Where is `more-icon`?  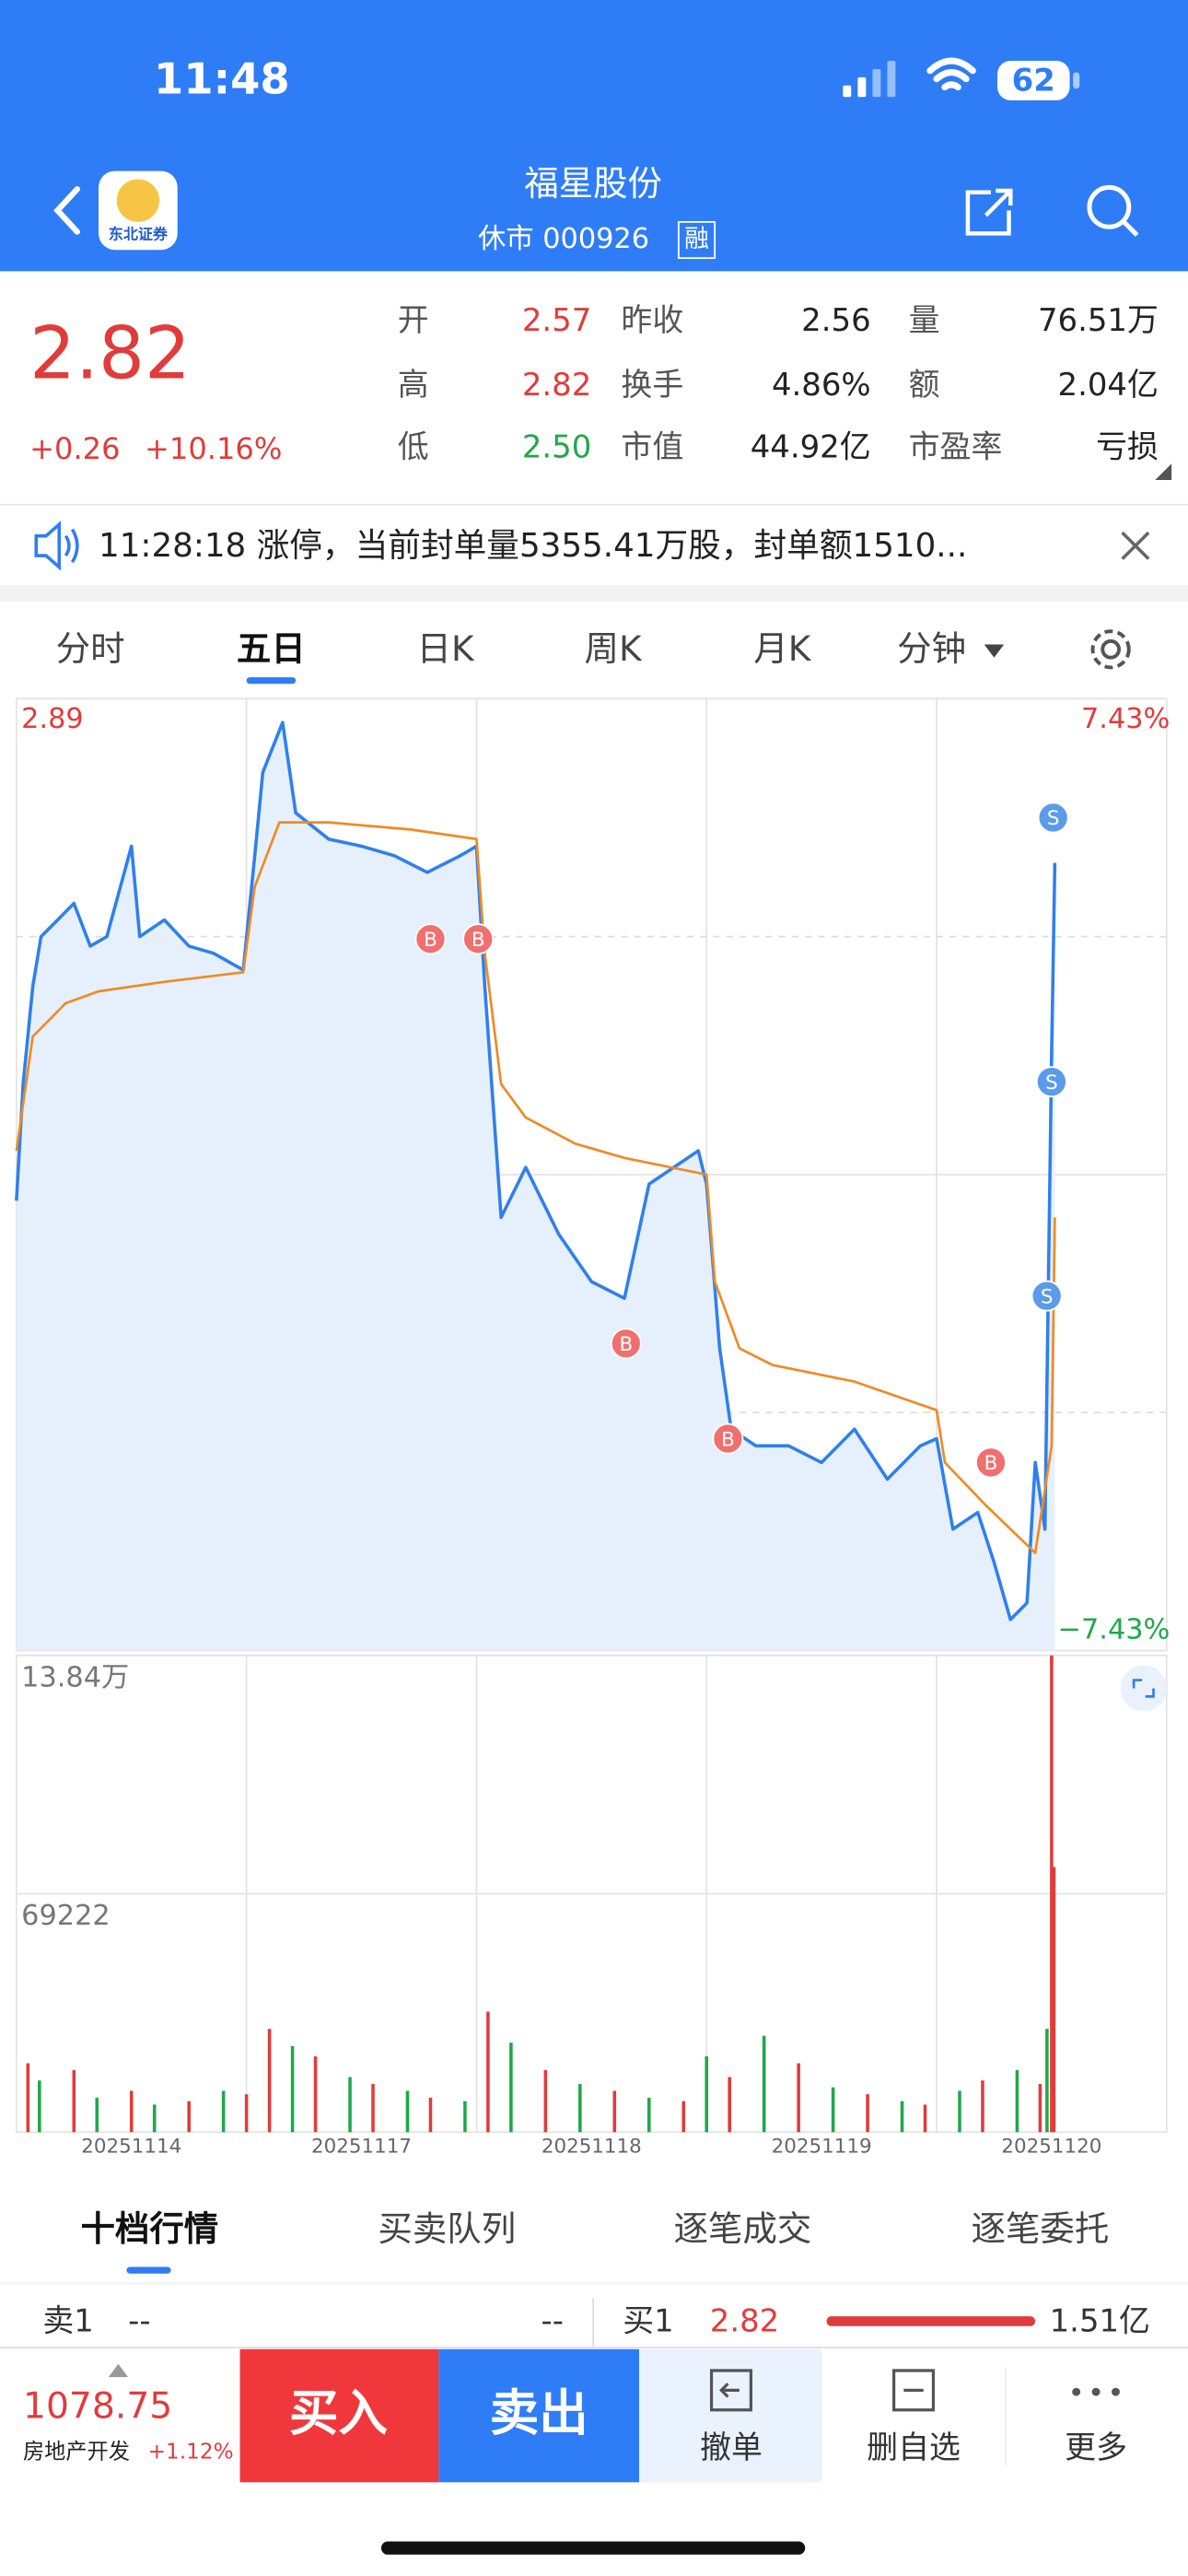 more-icon is located at coordinates (1096, 2391).